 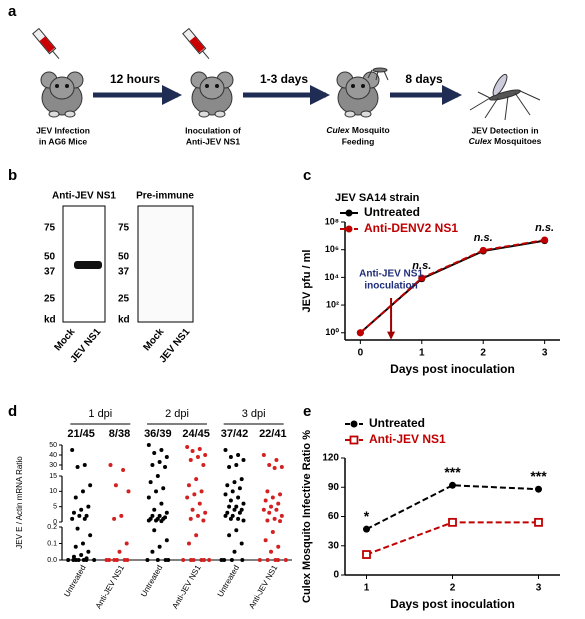 I want to click on caption: Feeding, so click(x=358, y=141).